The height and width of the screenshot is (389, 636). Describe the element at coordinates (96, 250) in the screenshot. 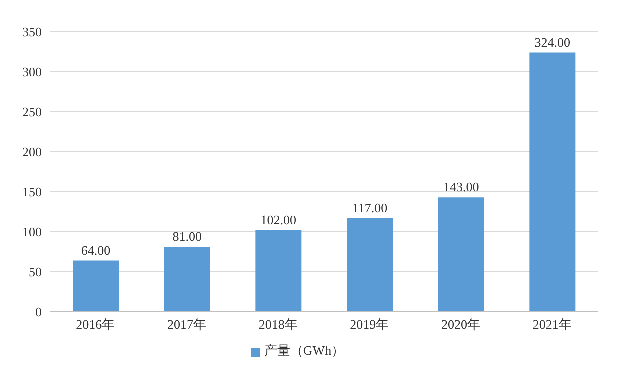

I see `data-label: 64.00` at that location.